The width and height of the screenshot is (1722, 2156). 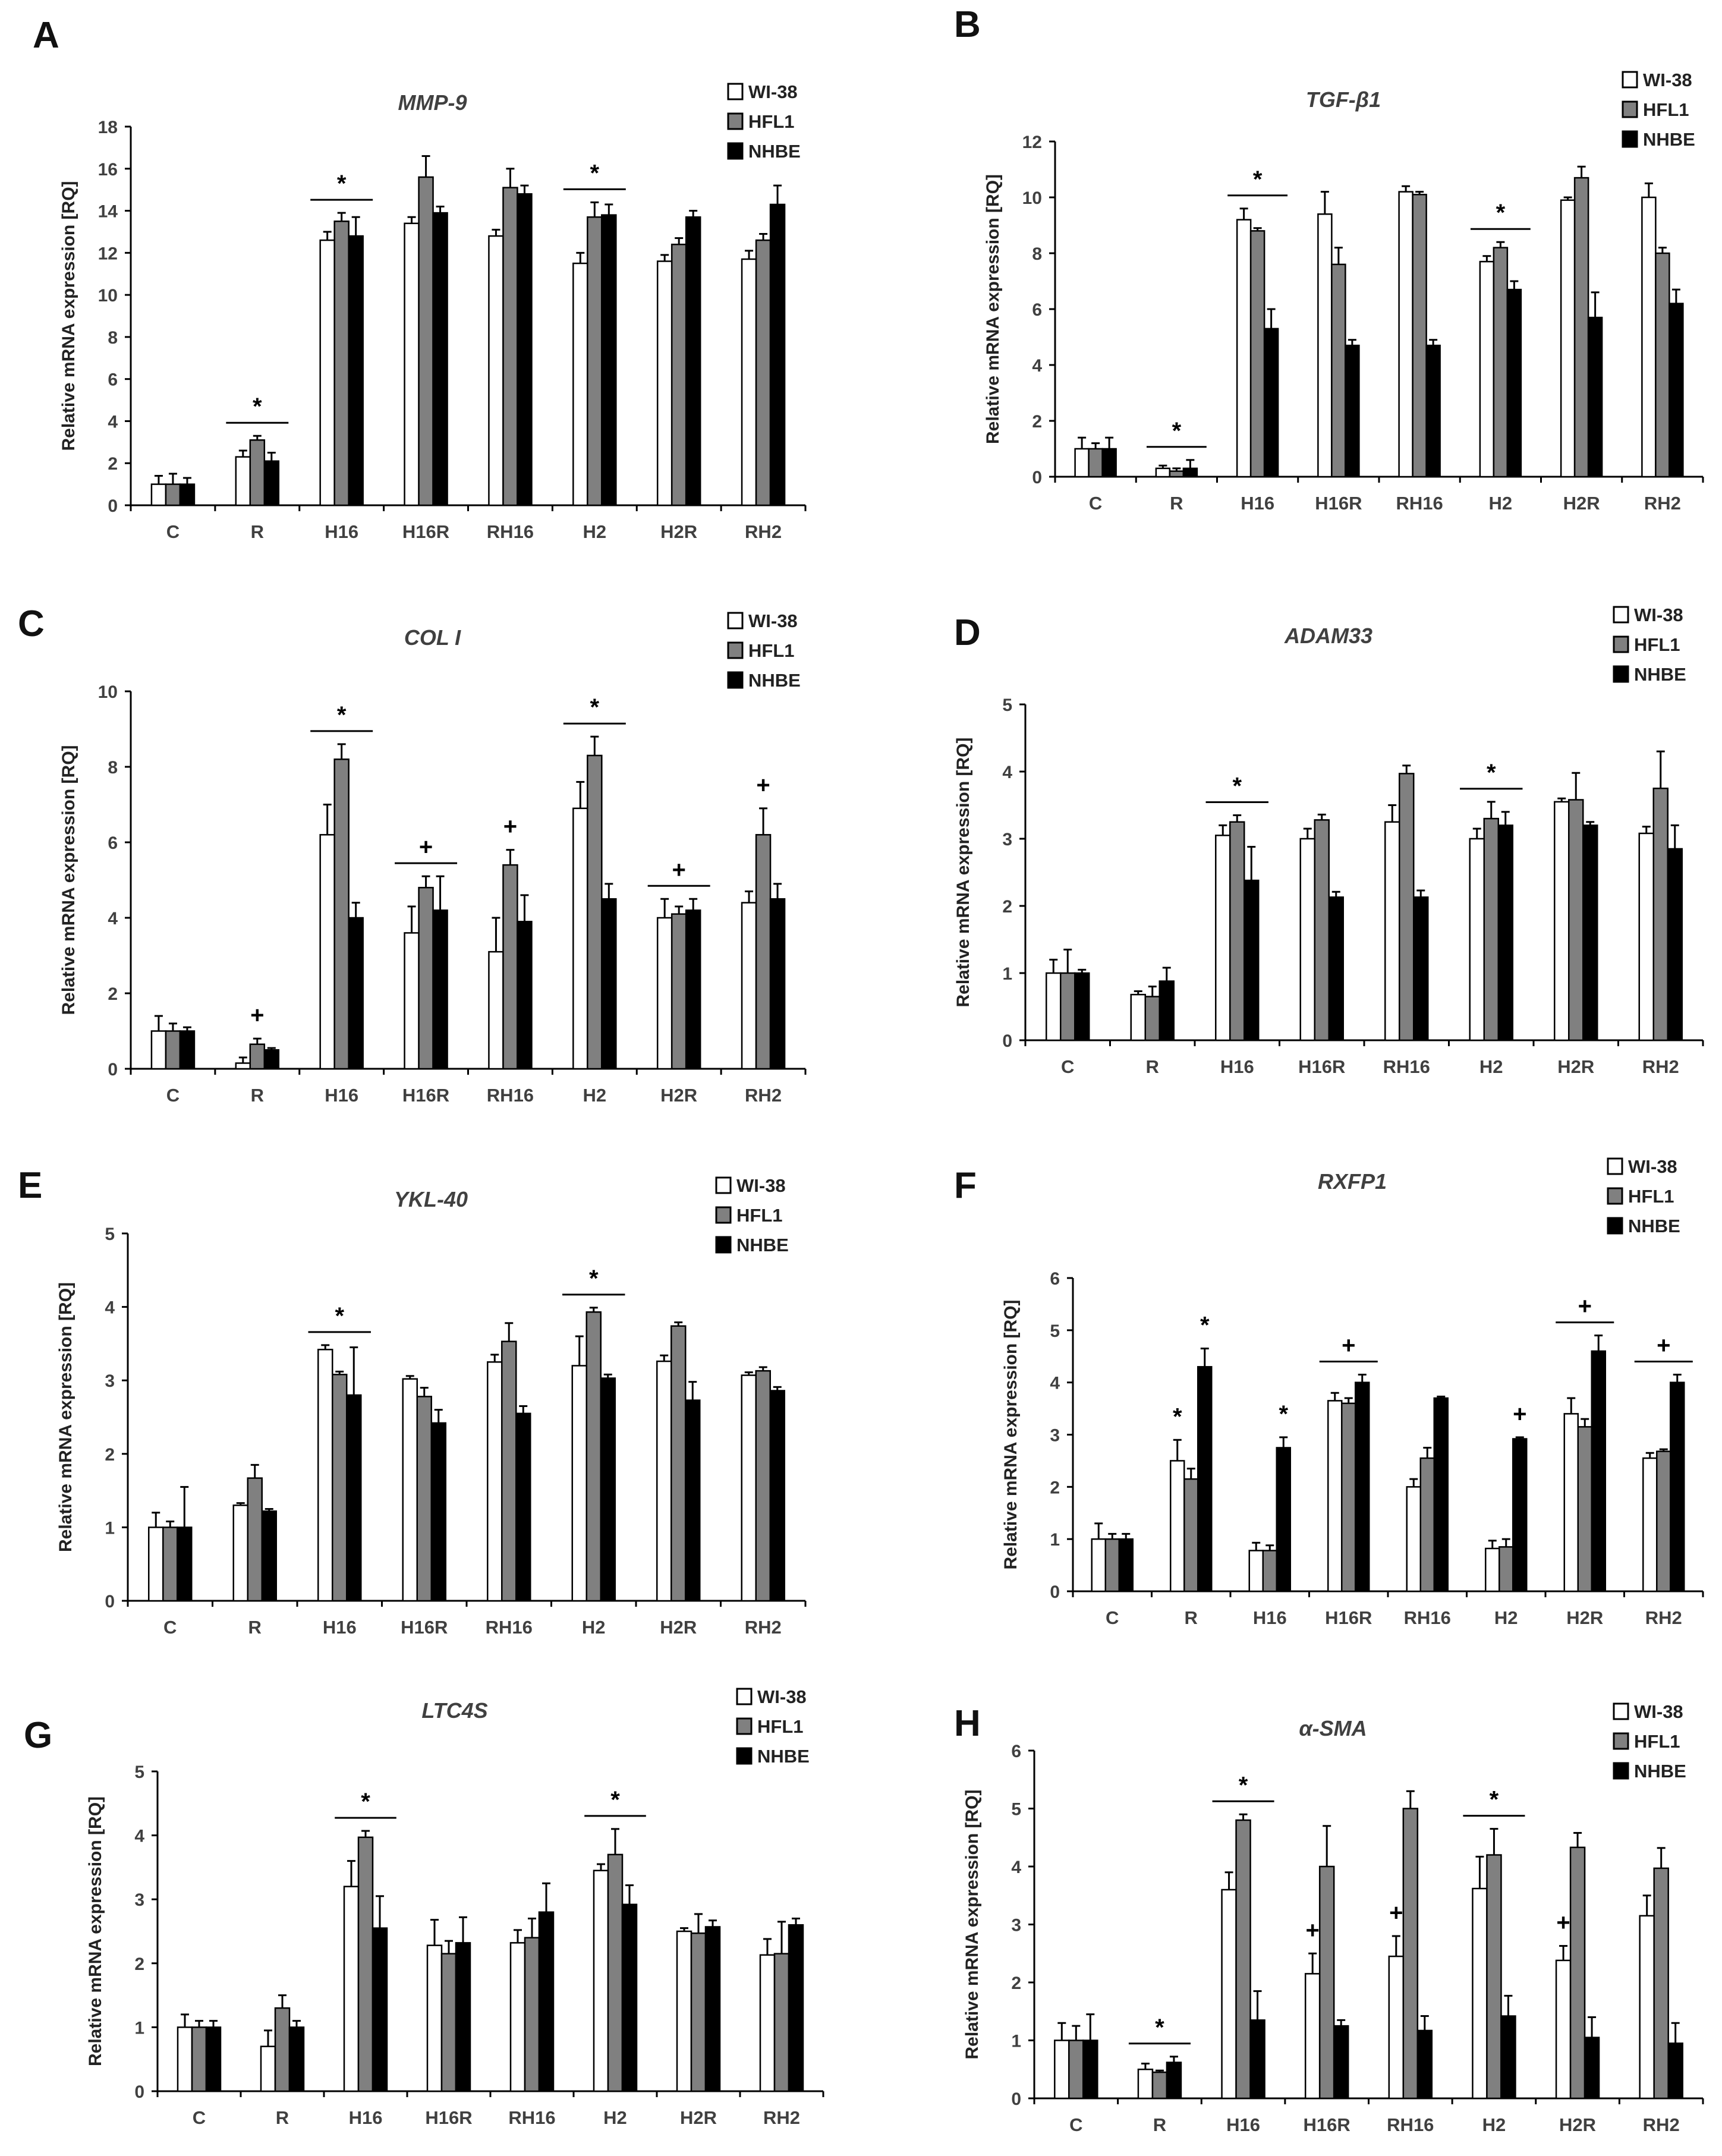 What do you see at coordinates (46, 35) in the screenshot?
I see `panel-label: A` at bounding box center [46, 35].